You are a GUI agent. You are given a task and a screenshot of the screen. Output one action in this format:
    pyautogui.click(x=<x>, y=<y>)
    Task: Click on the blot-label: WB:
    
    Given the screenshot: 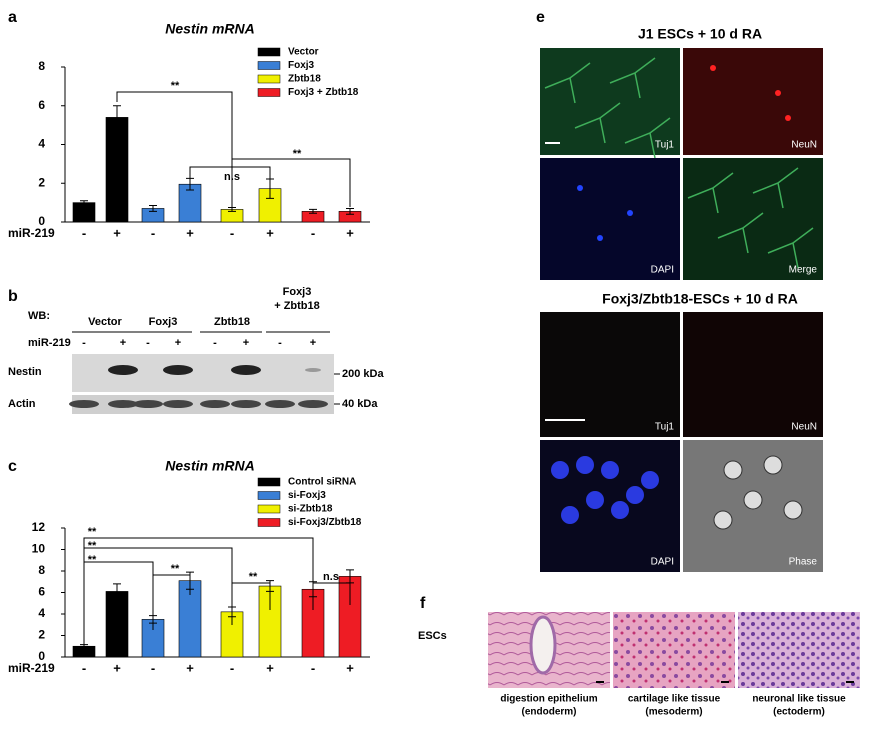 What is the action you would take?
    pyautogui.click(x=39, y=316)
    